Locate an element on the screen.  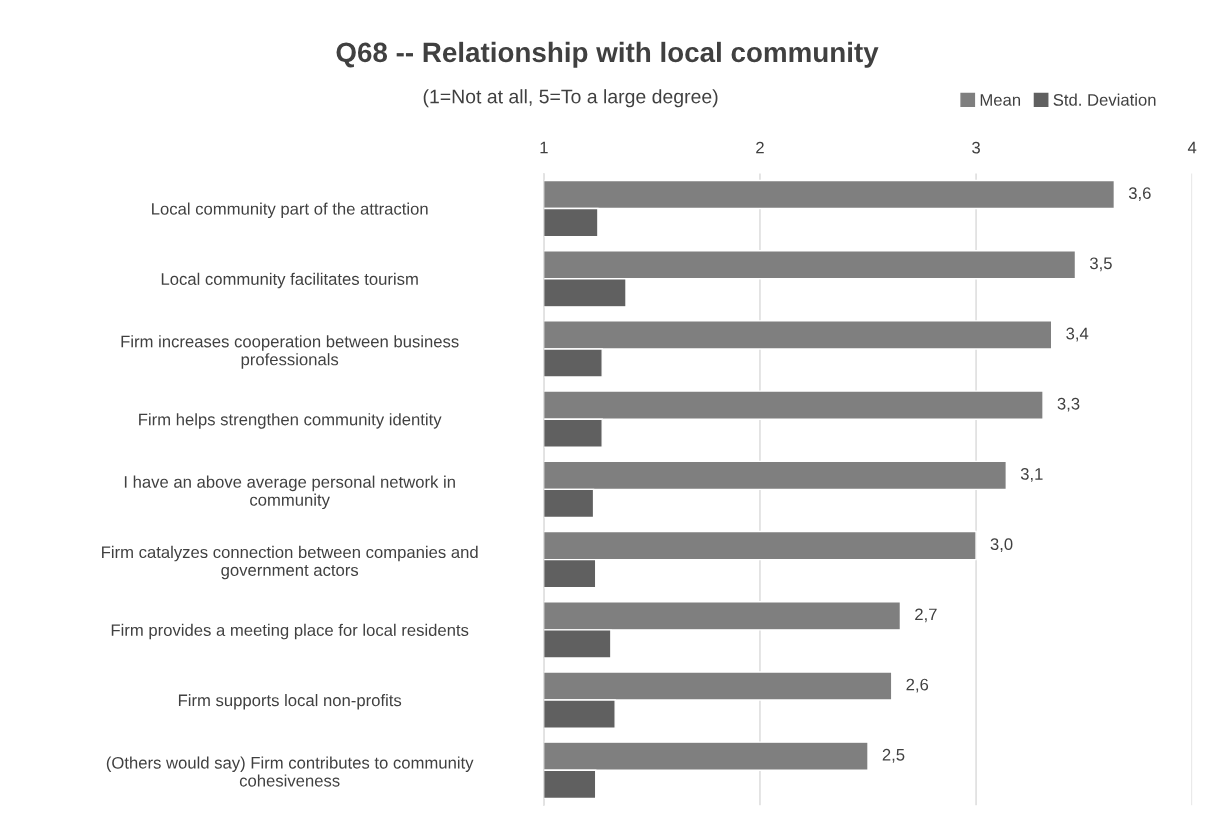
x-tick-label: 3 is located at coordinates (976, 147).